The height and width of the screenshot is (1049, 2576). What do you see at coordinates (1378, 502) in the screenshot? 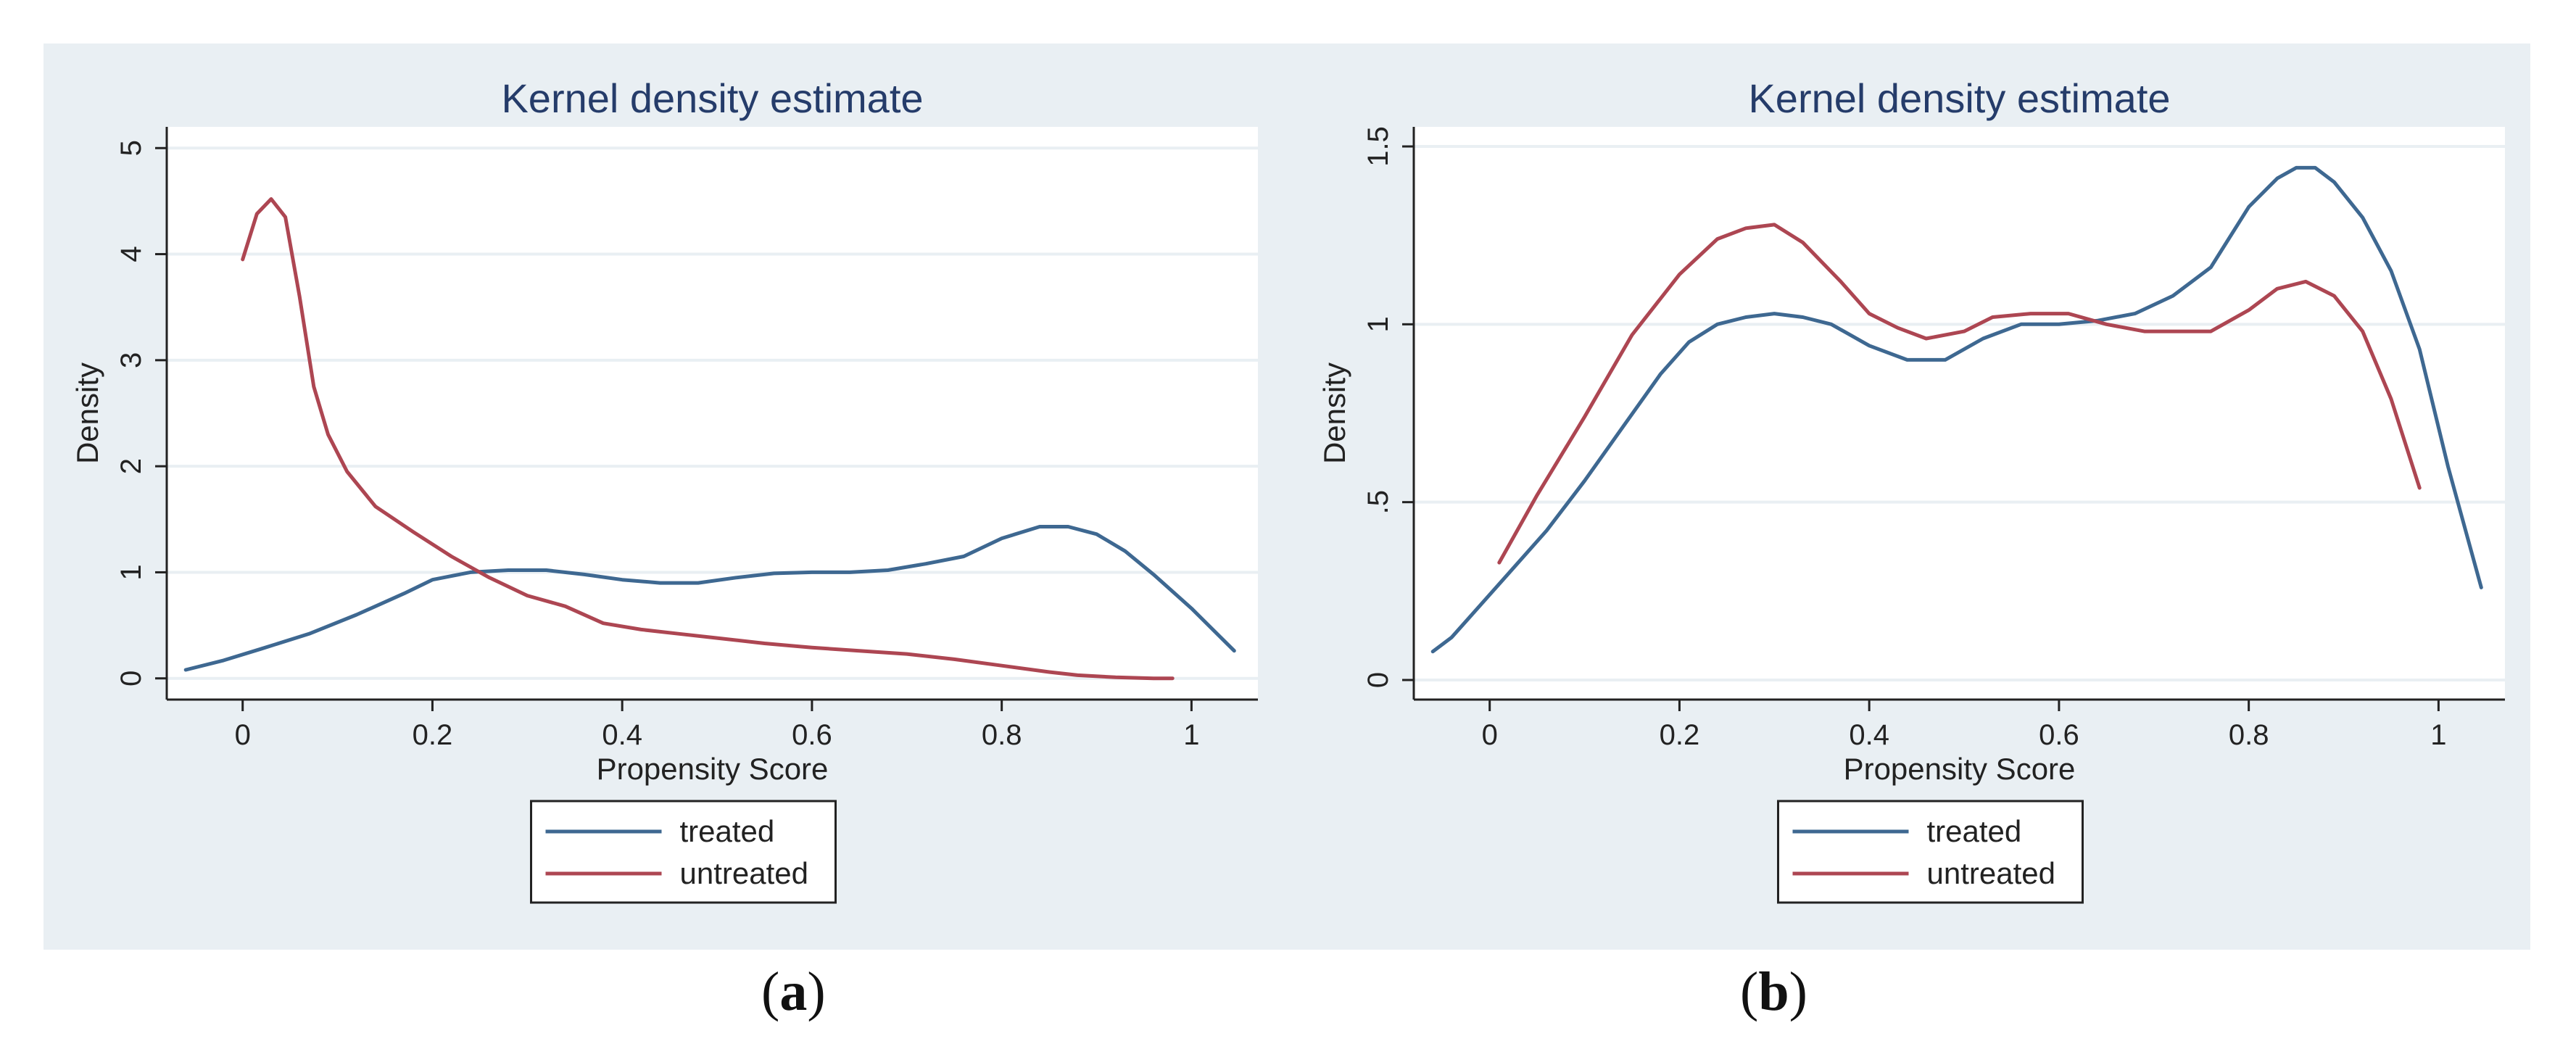
I see `y-tick-label: .5` at bounding box center [1378, 502].